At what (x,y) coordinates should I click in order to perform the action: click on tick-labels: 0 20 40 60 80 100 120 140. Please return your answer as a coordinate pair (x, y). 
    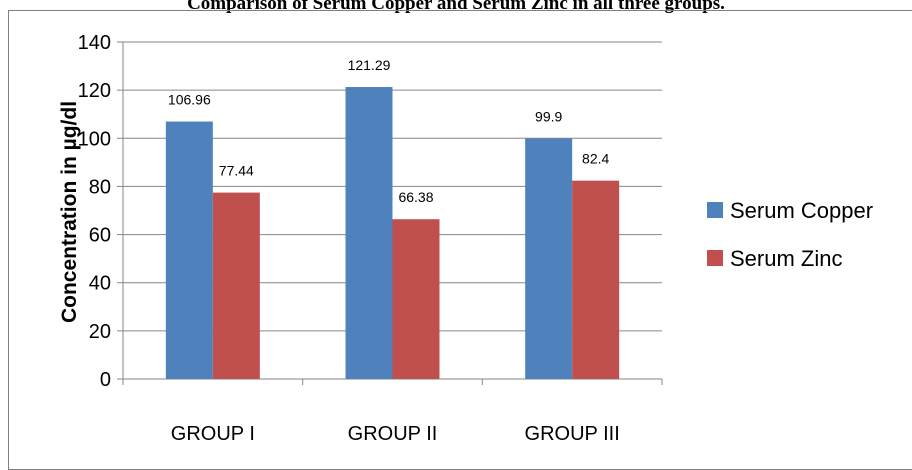
    Looking at the image, I should click on (94, 211).